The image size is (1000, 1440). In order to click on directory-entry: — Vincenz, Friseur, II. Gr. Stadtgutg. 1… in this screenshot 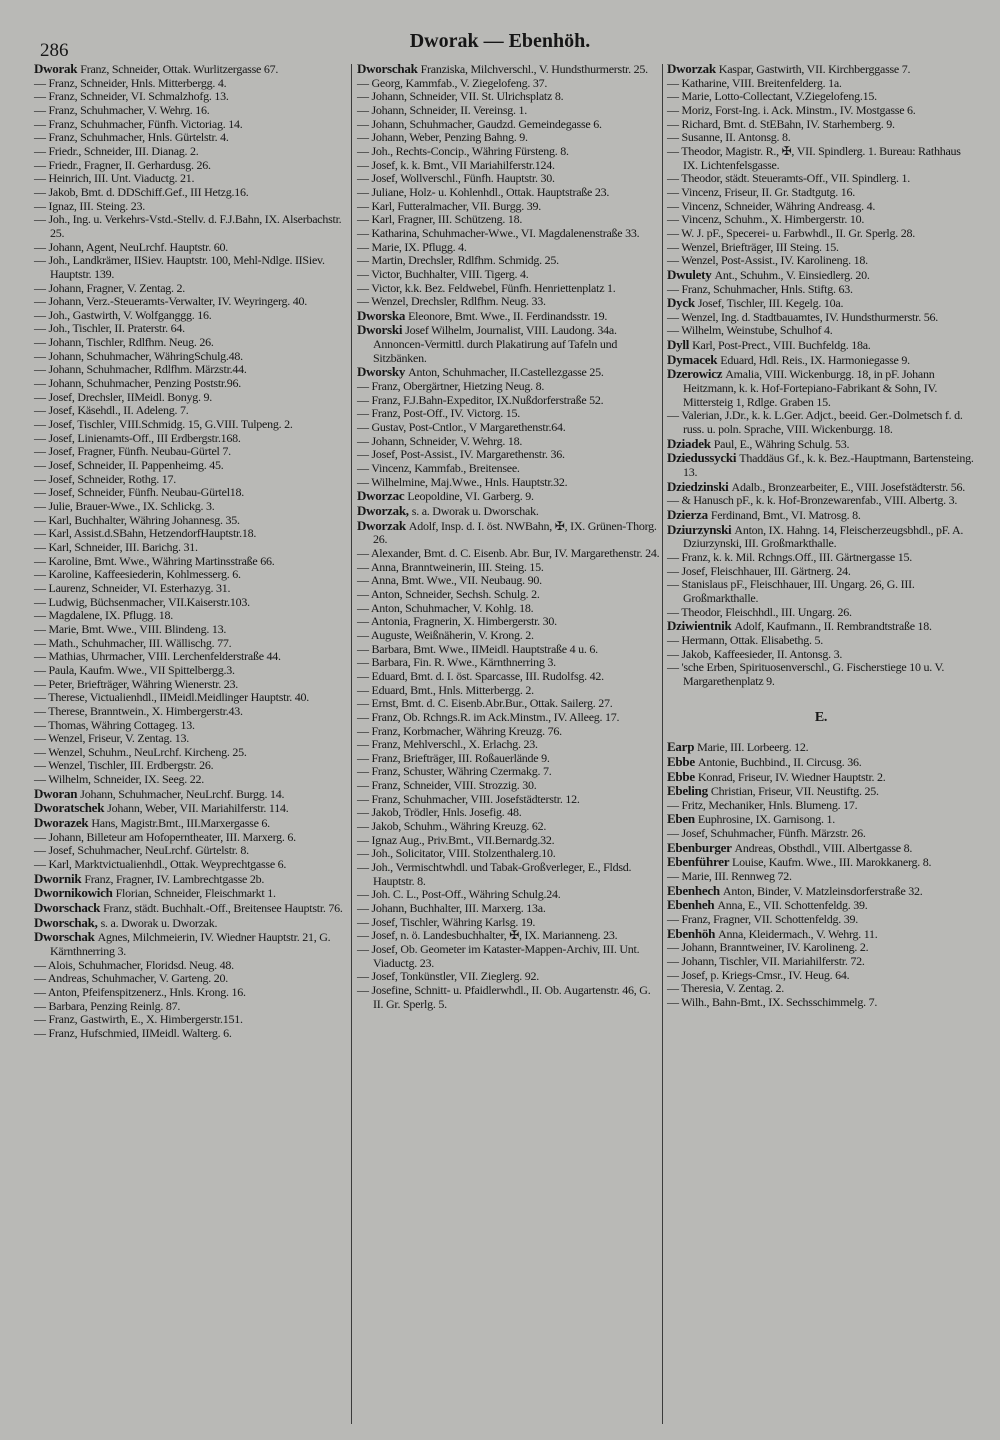, I will do `click(821, 192)`.